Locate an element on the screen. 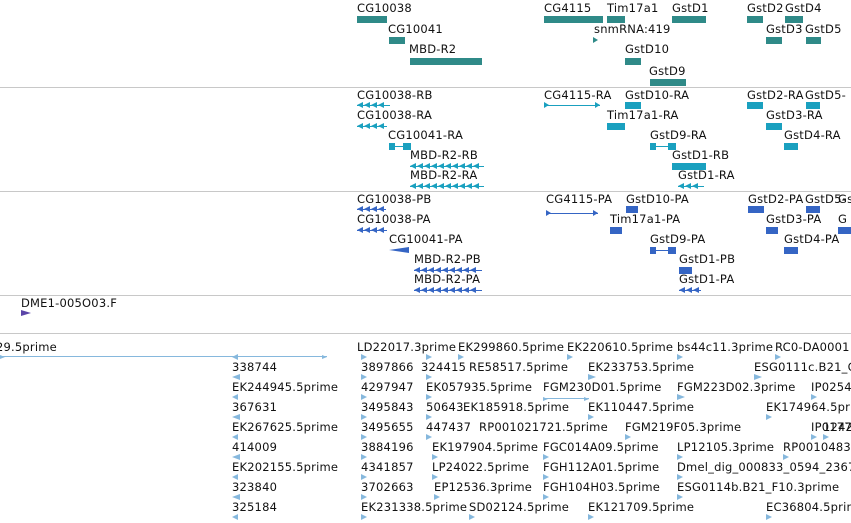  feature-label: 324415 is located at coordinates (444, 367).